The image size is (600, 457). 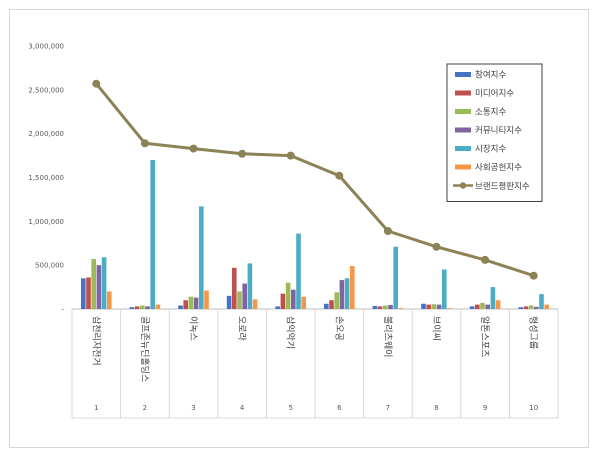 What do you see at coordinates (490, 75) in the screenshot?
I see `legend-label: 참여지수` at bounding box center [490, 75].